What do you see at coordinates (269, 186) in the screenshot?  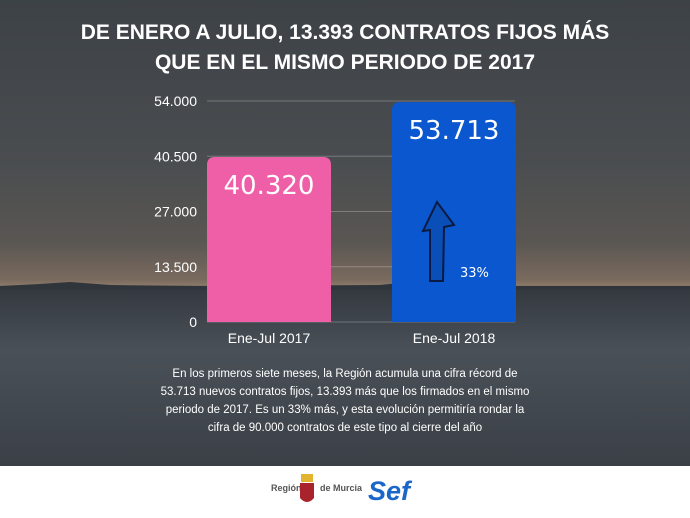 I see `bar-value-label: 40.320` at bounding box center [269, 186].